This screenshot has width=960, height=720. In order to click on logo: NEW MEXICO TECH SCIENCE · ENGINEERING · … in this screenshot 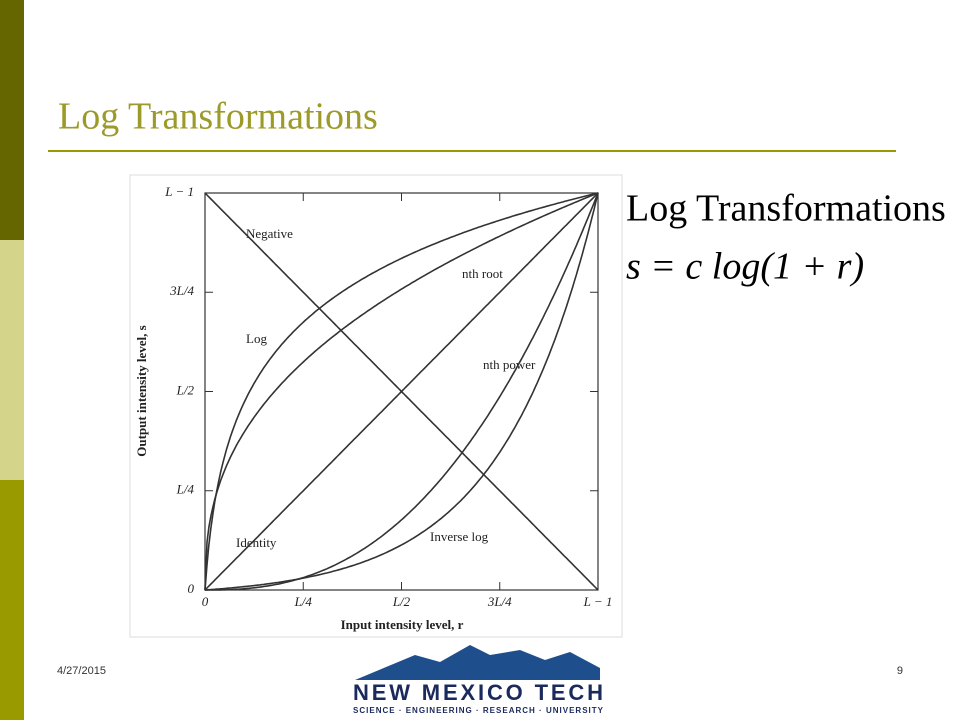, I will do `click(478, 680)`.